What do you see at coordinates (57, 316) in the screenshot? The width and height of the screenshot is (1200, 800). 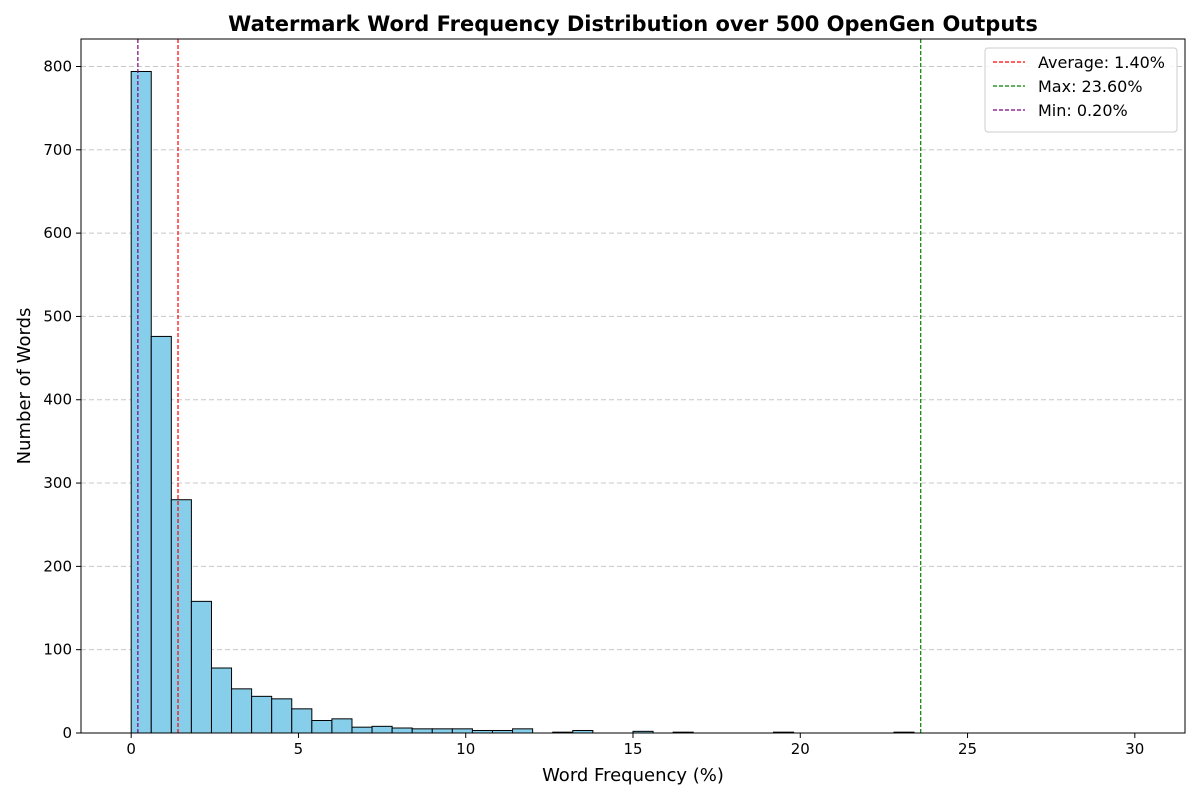 I see `y-tick-label: 500` at bounding box center [57, 316].